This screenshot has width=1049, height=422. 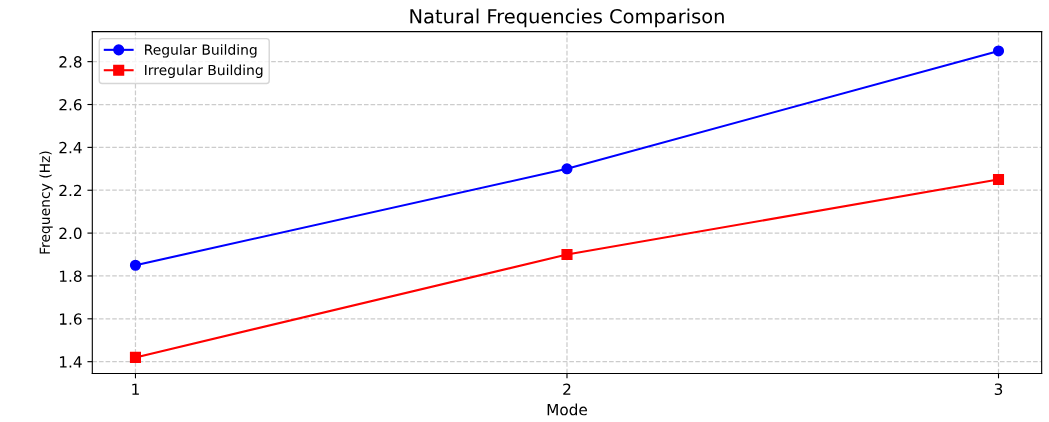 What do you see at coordinates (70, 233) in the screenshot?
I see `y-tick-label: 2.0` at bounding box center [70, 233].